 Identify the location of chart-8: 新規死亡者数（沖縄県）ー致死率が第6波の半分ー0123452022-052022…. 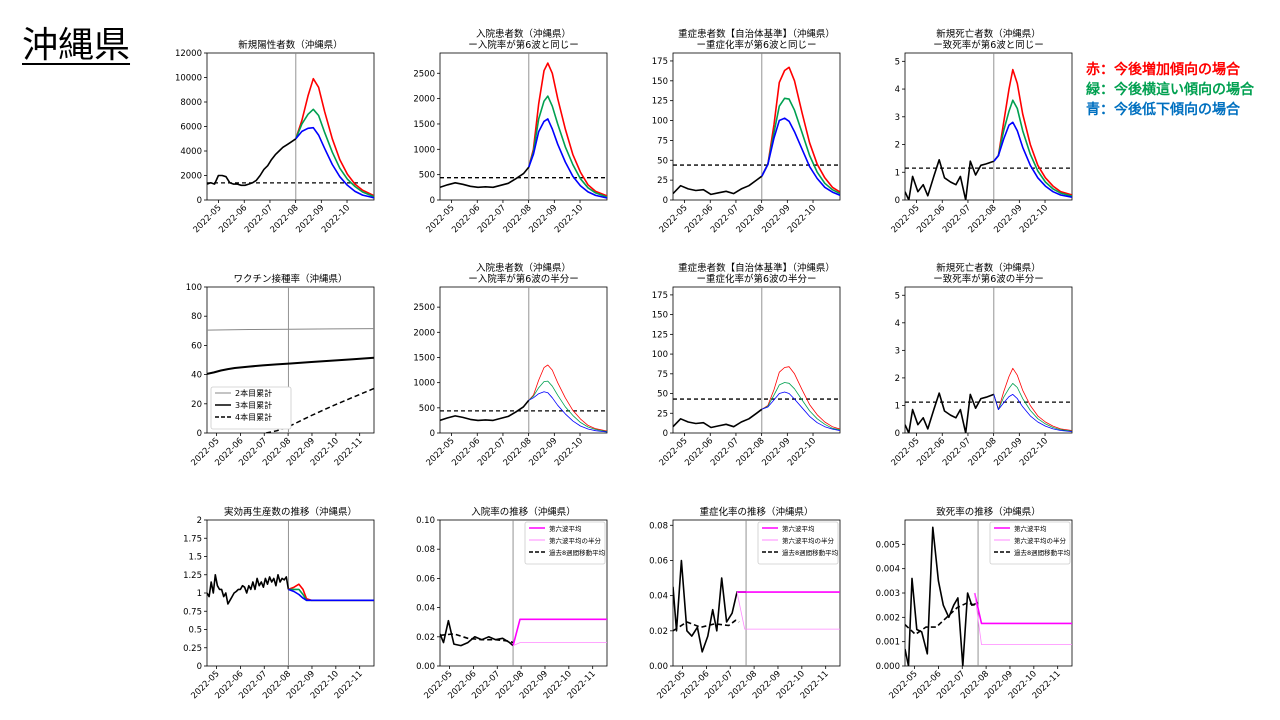
(981, 365).